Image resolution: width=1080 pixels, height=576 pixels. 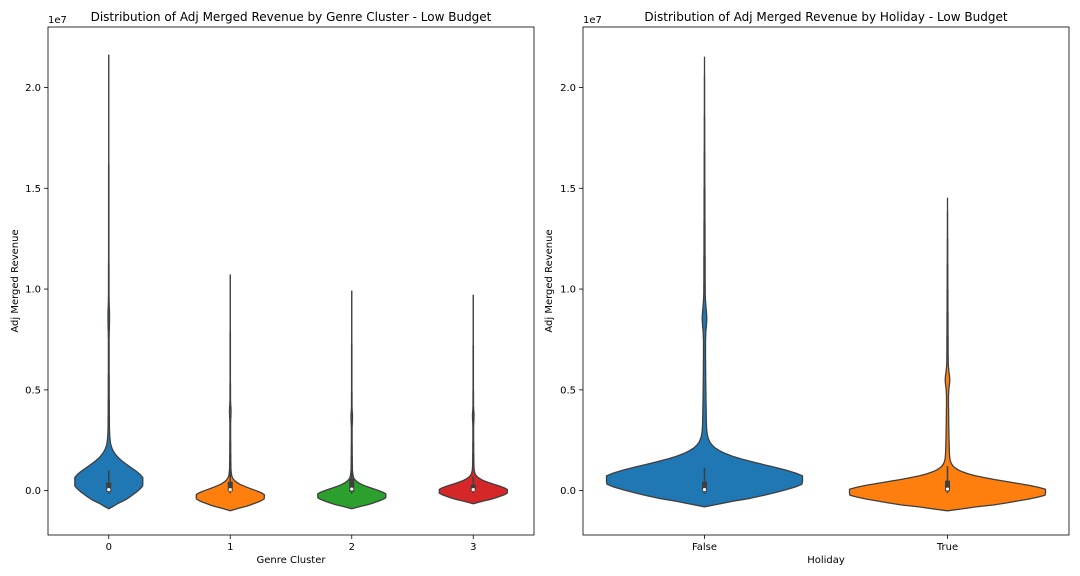 I want to click on violin-True, so click(x=947, y=354).